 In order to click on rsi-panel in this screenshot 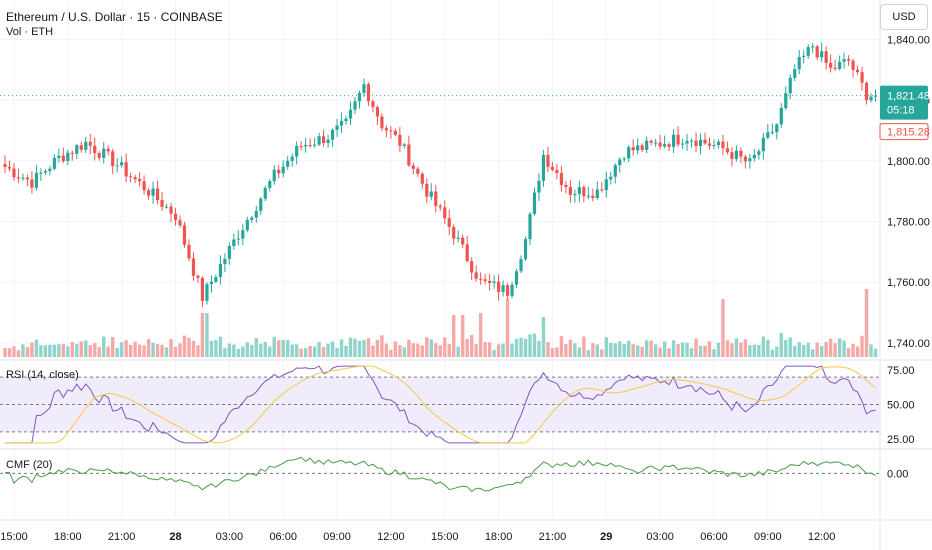, I will do `click(440, 404)`.